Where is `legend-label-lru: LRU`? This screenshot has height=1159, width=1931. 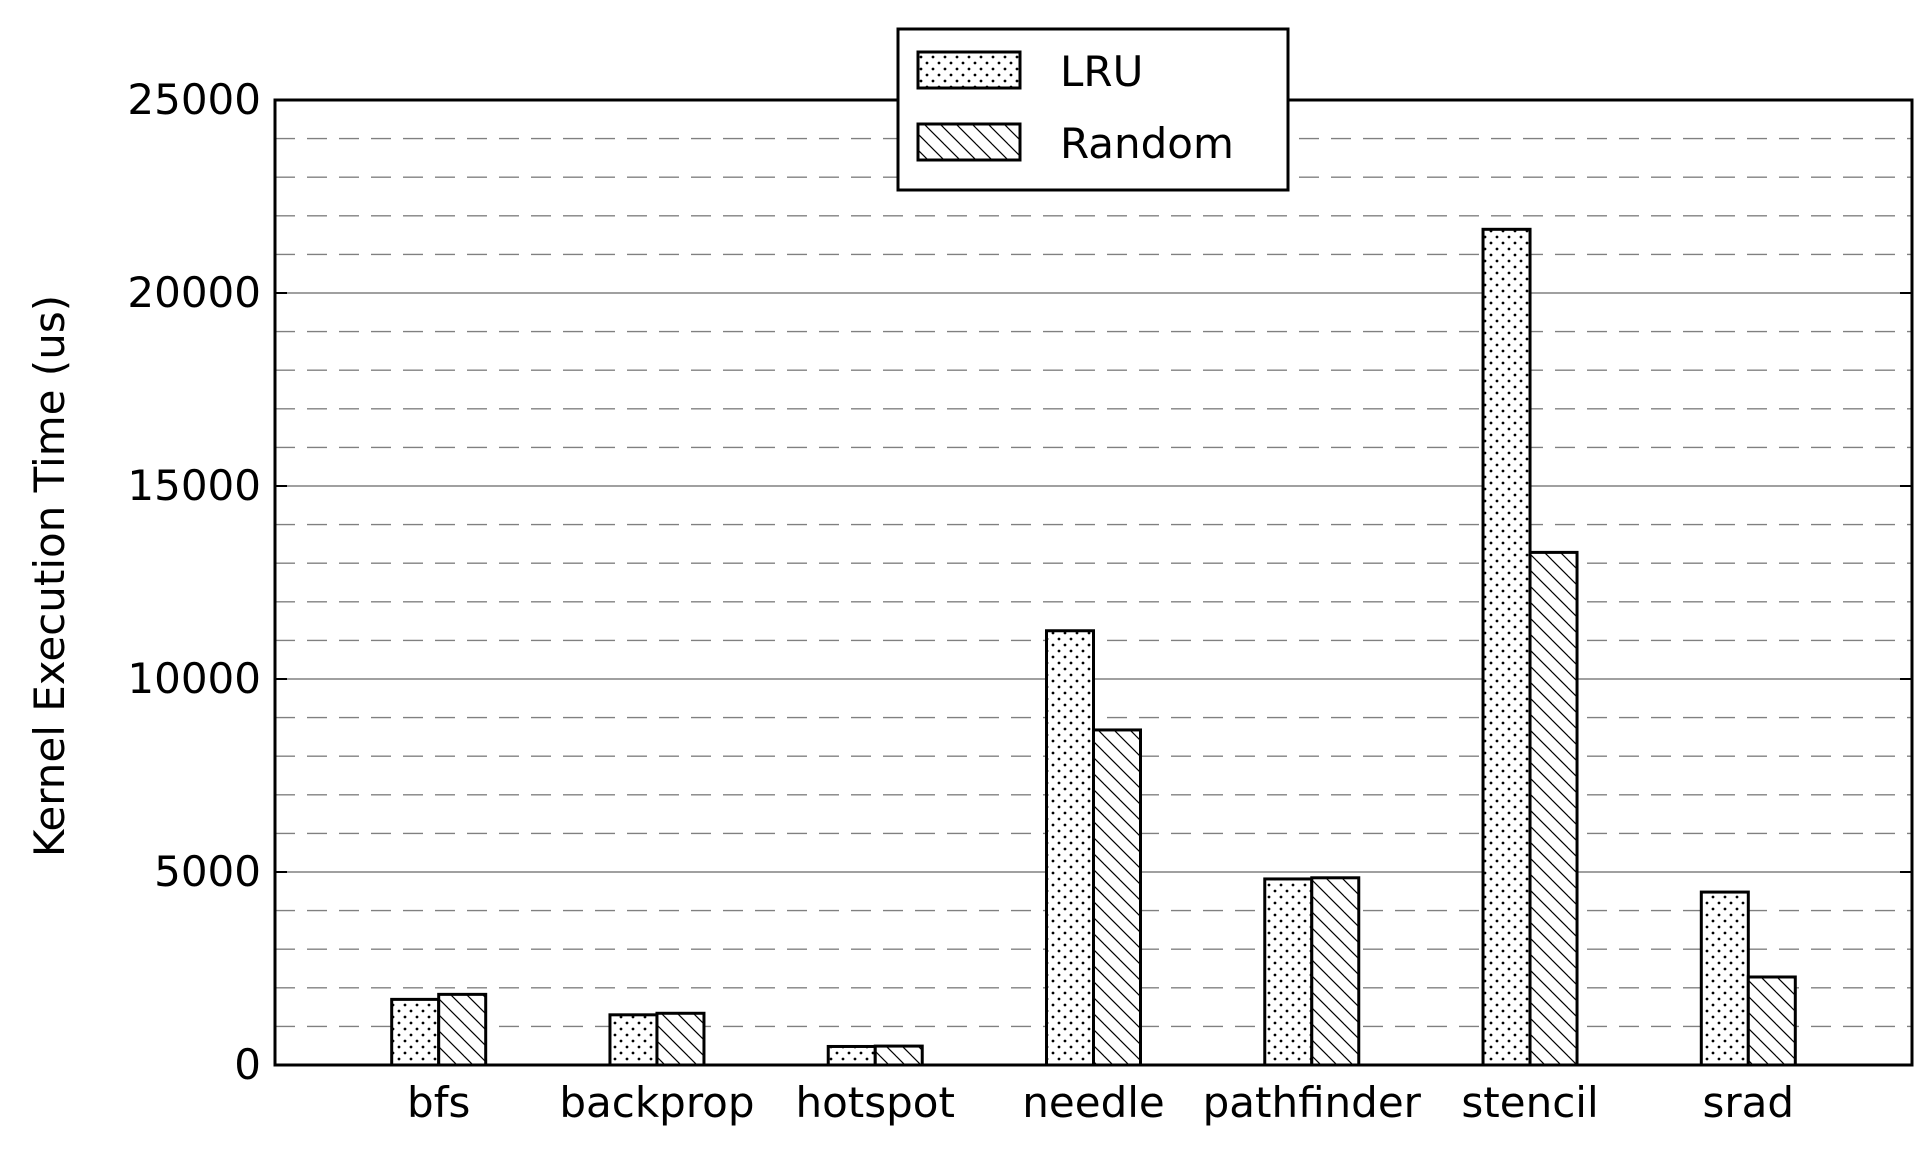 legend-label-lru: LRU is located at coordinates (1101, 71).